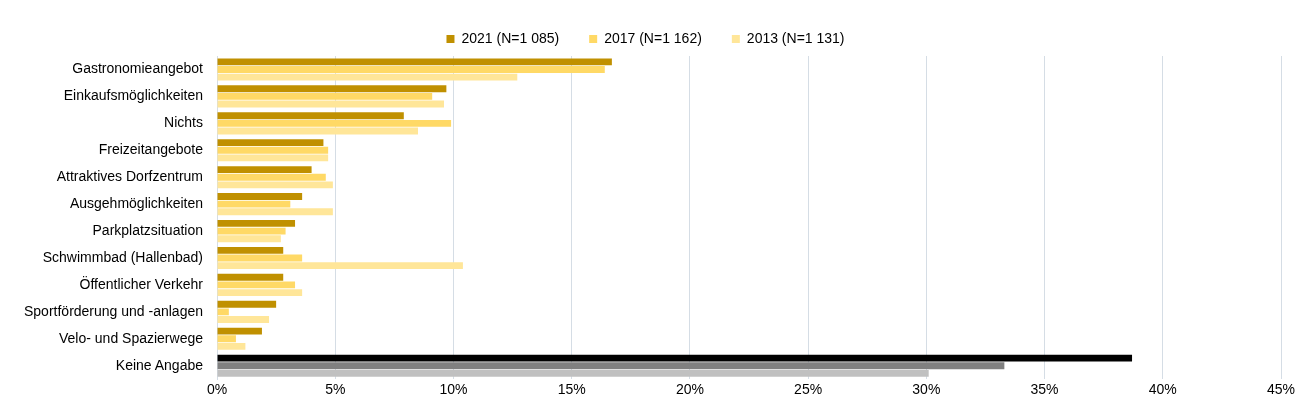 This screenshot has height=408, width=1305. Describe the element at coordinates (808, 389) in the screenshot. I see `x-tick-label: 25%` at that location.